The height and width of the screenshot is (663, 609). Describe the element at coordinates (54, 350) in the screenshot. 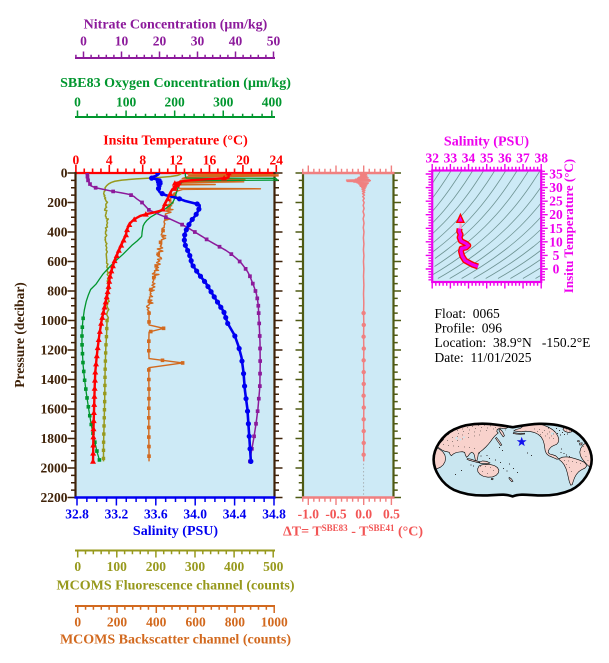

I see `svg-text: 1200` at that location.